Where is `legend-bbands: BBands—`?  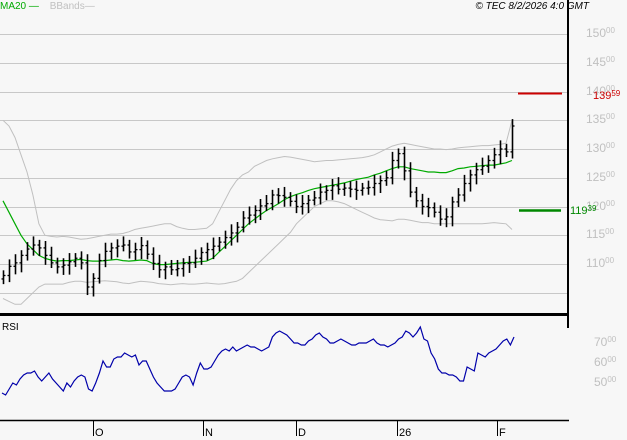 legend-bbands: BBands— is located at coordinates (72, 6).